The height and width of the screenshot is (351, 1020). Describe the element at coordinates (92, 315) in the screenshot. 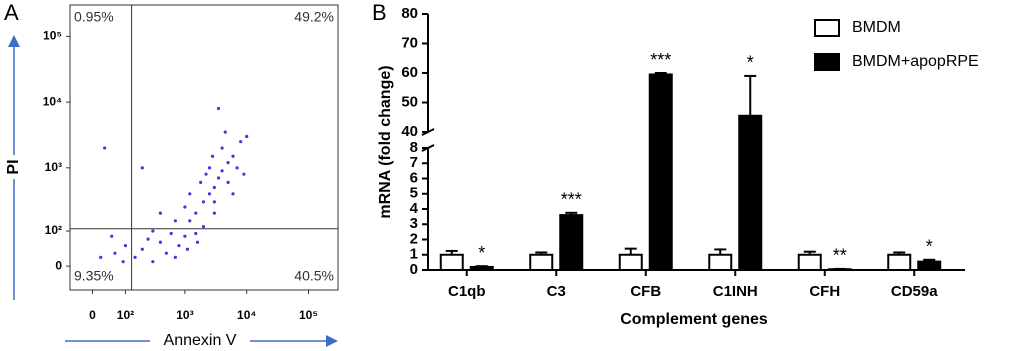

I see `x-tick-label: 0` at that location.